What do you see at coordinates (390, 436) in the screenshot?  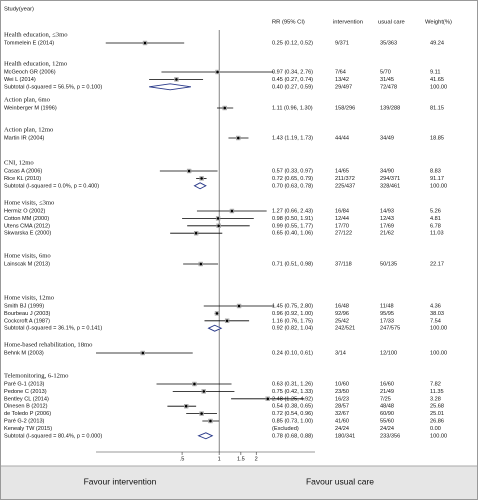 I see `usual-care: 233/356` at bounding box center [390, 436].